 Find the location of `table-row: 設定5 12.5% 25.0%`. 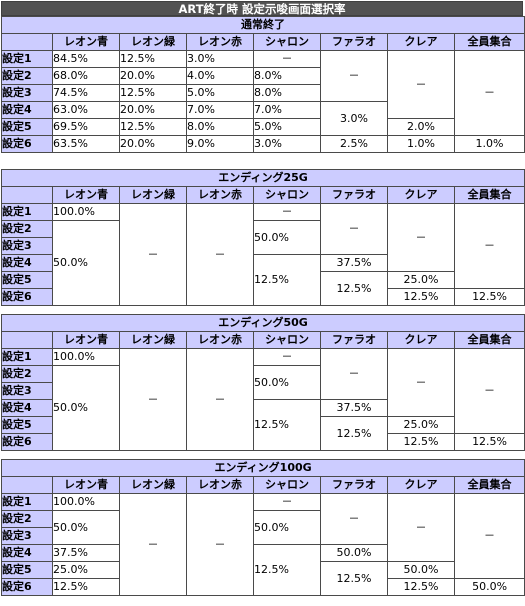

table-row: 設定5 12.5% 25.0% is located at coordinates (263, 288).